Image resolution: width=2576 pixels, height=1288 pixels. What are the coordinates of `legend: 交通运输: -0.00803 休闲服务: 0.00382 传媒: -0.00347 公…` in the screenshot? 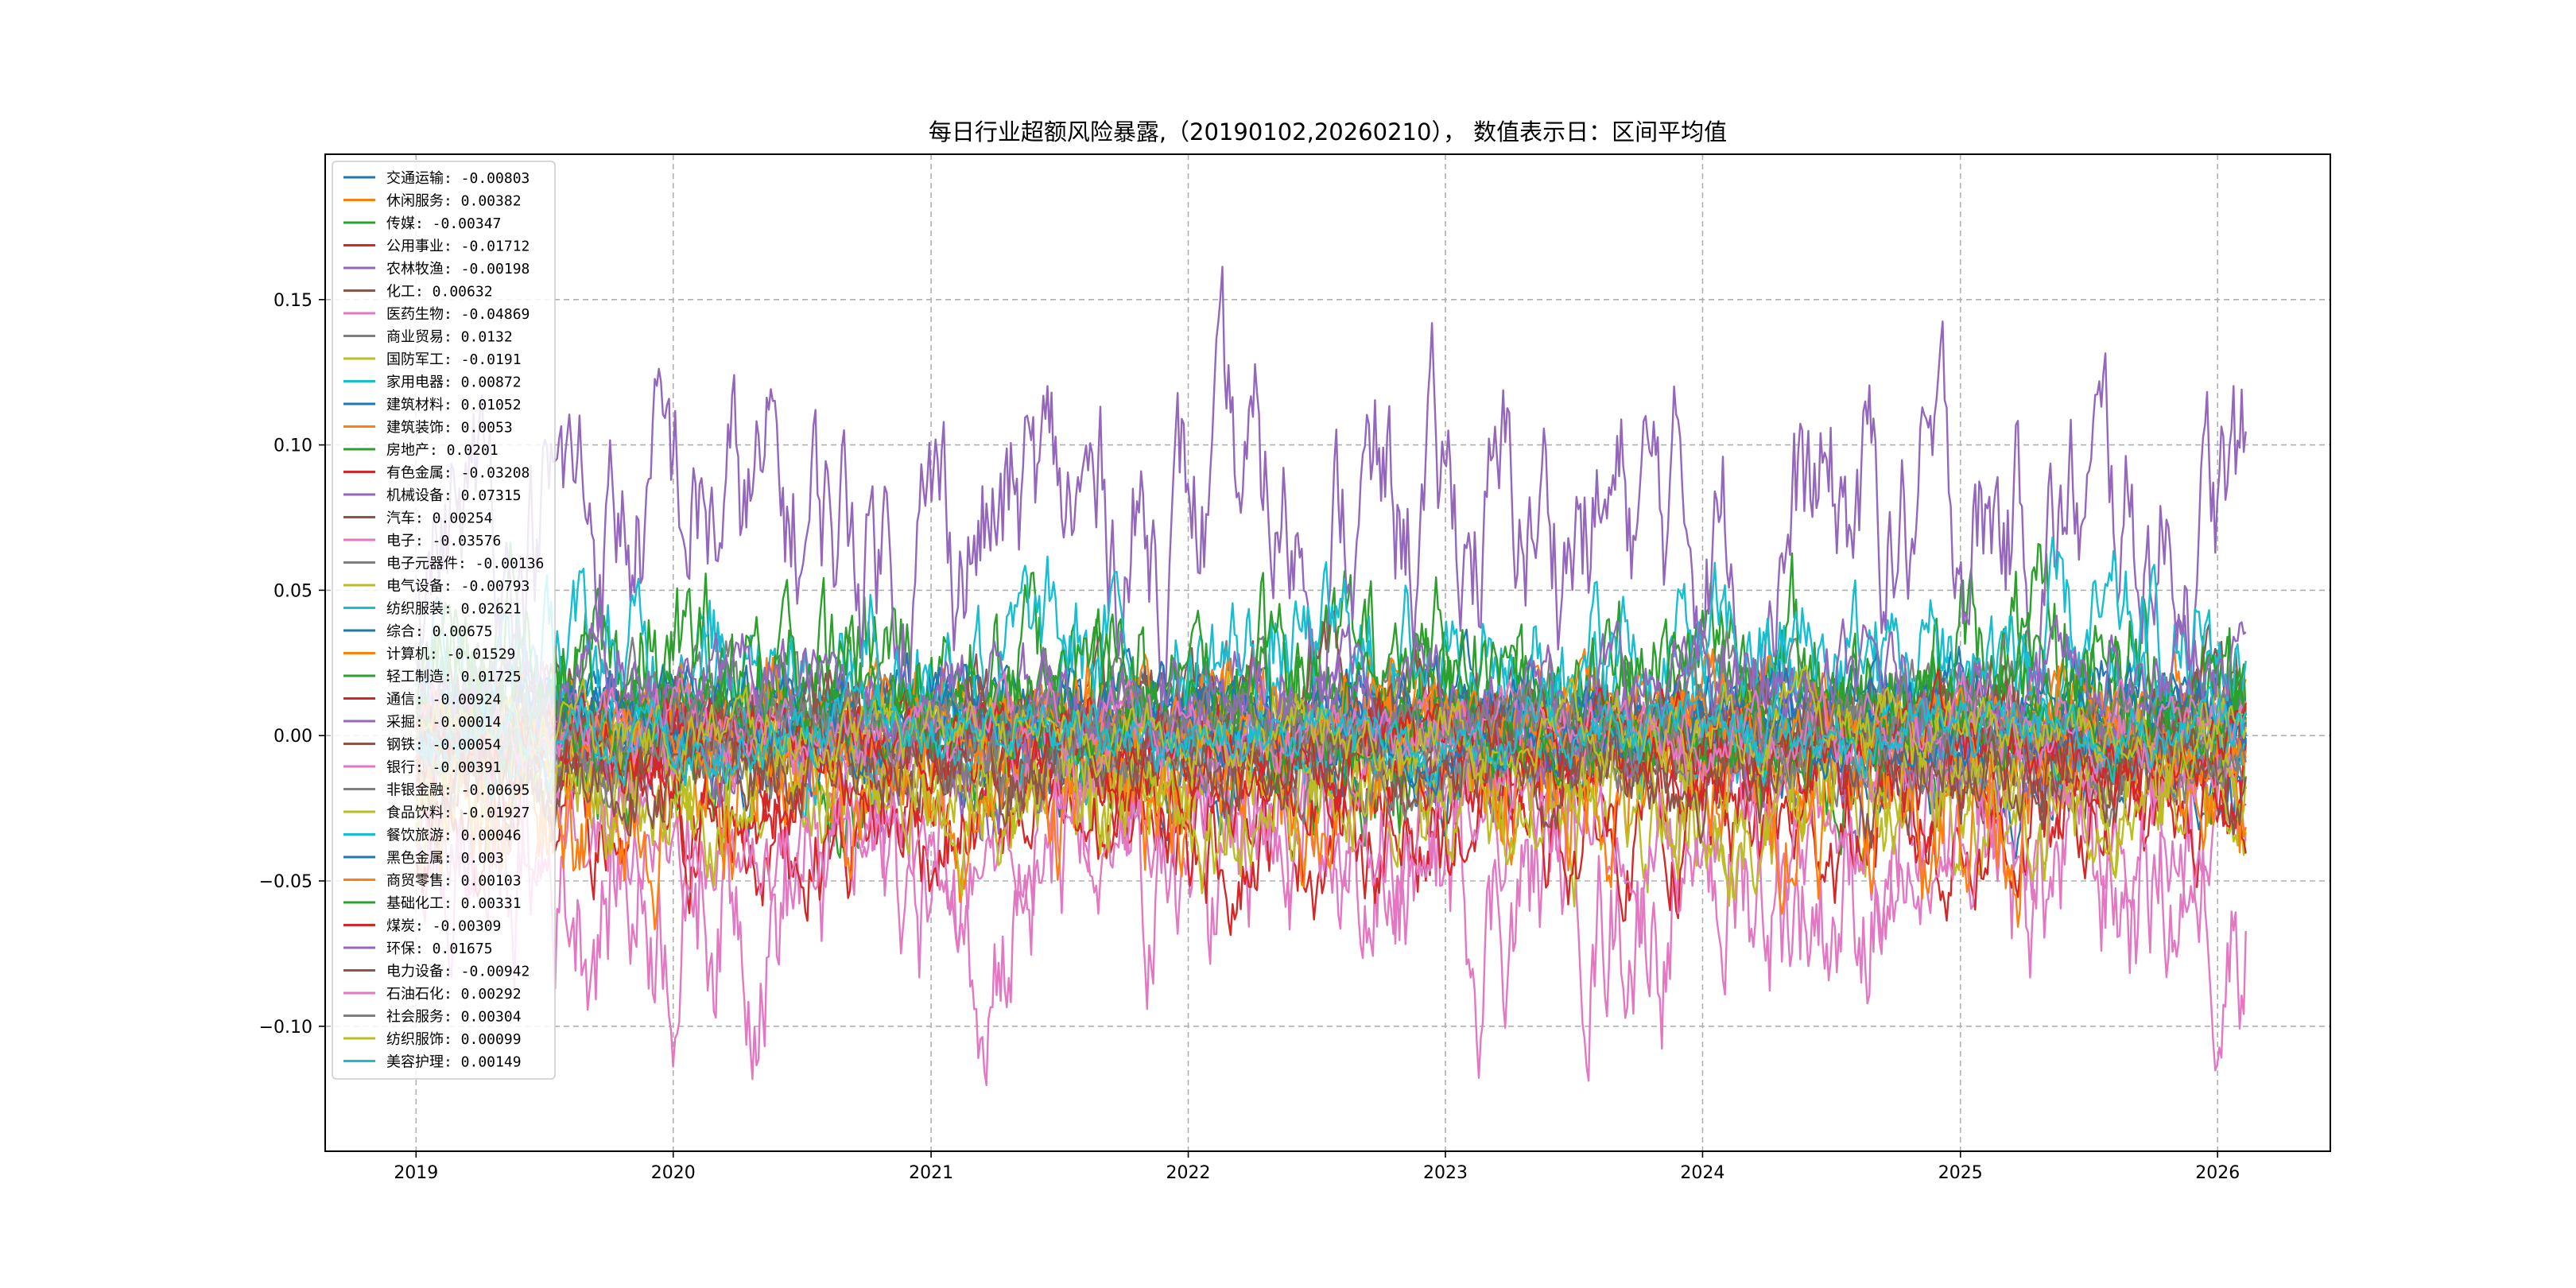 It's located at (444, 621).